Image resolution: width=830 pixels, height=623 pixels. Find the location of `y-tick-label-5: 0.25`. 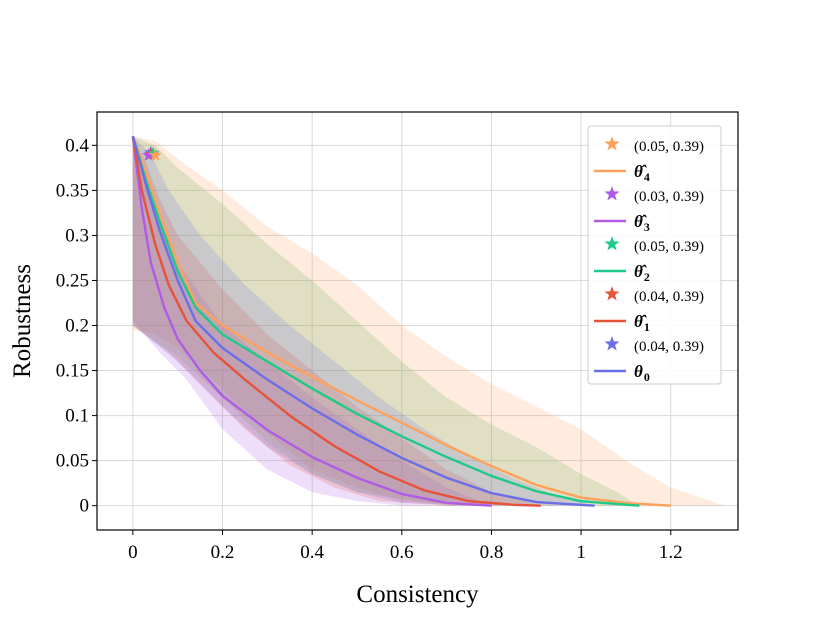

y-tick-label-5: 0.25 is located at coordinates (72, 280).